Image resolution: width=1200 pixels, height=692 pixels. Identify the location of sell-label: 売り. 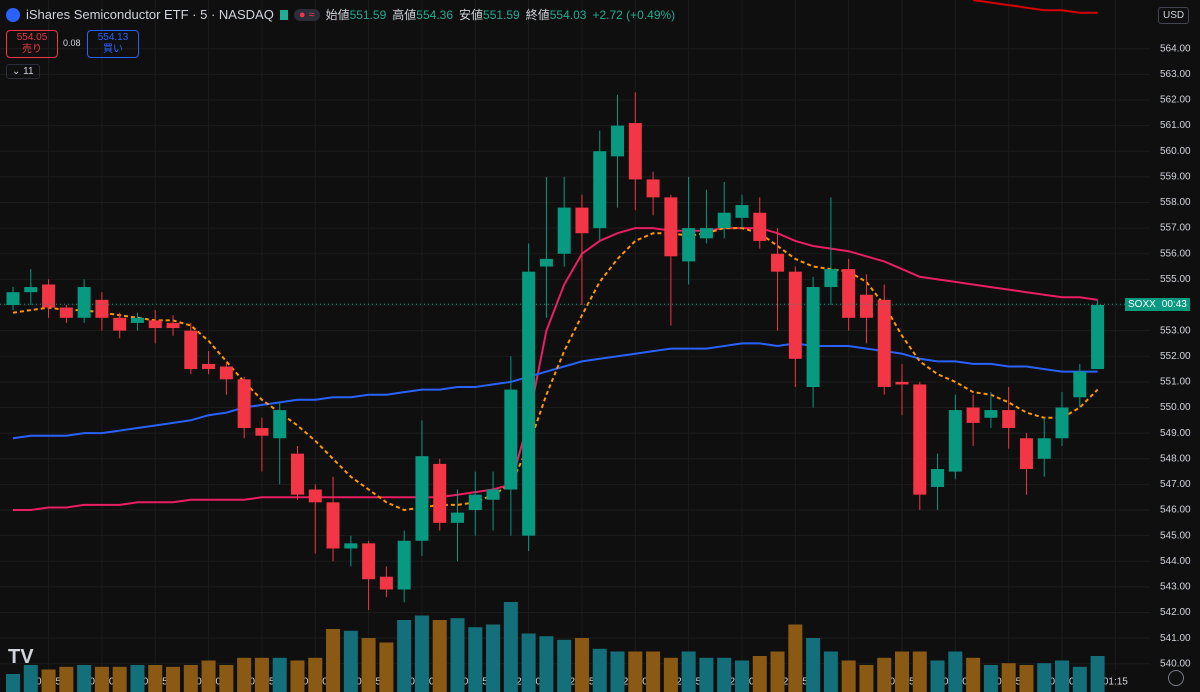
(32, 49).